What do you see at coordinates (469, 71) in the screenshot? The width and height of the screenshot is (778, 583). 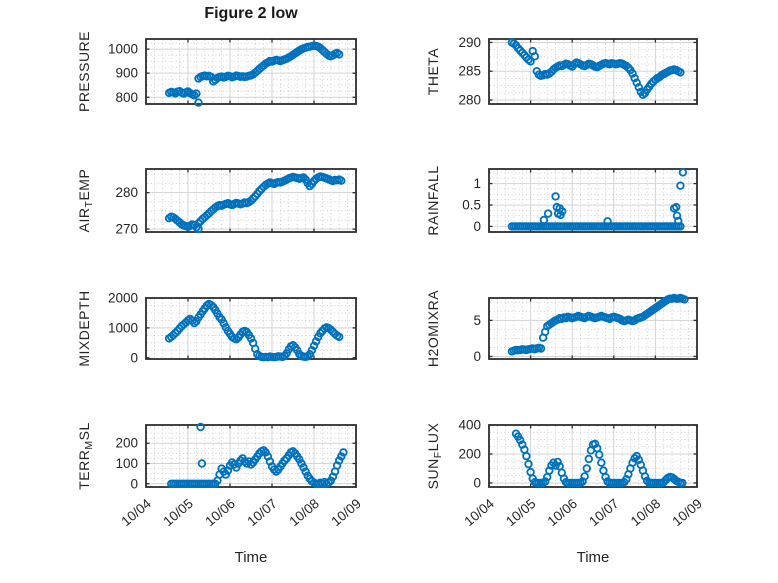 I see `y-tick-label: 285` at bounding box center [469, 71].